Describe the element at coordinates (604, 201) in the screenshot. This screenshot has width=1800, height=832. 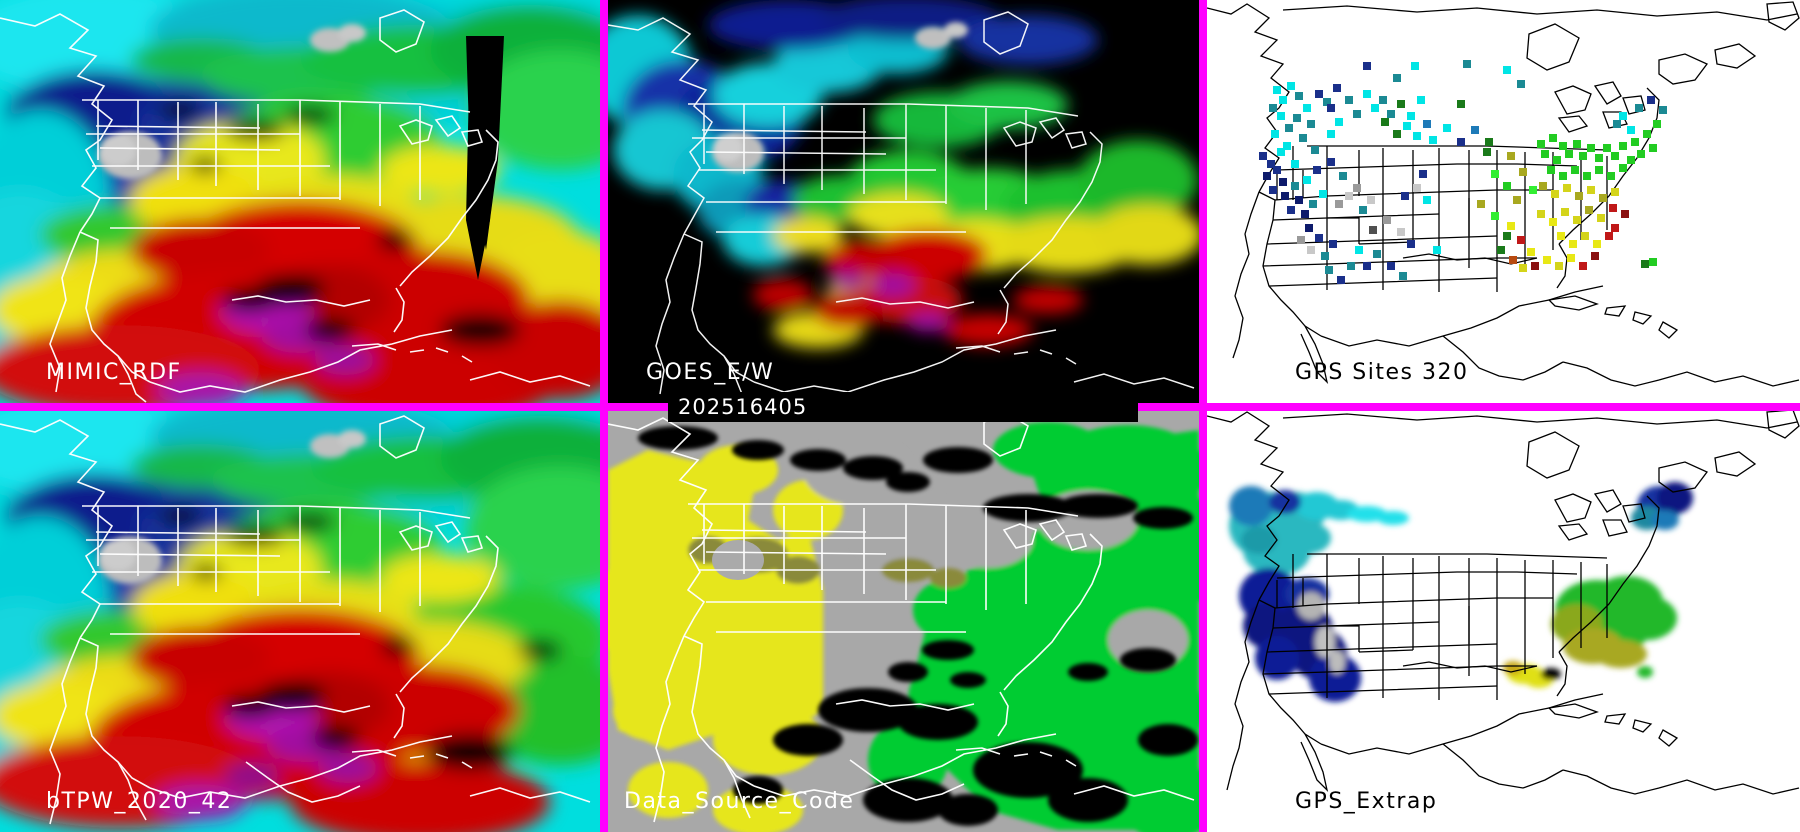
I see `divider-vertical-top-left` at that location.